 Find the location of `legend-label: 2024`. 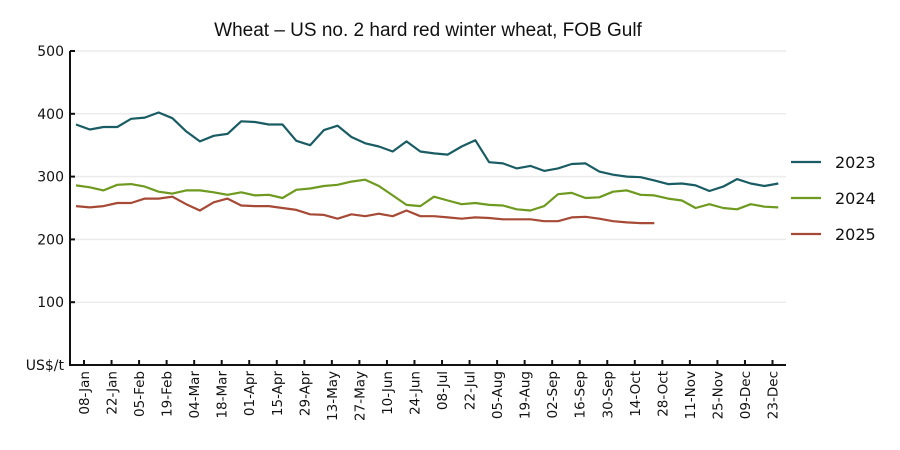

legend-label: 2024 is located at coordinates (855, 198).